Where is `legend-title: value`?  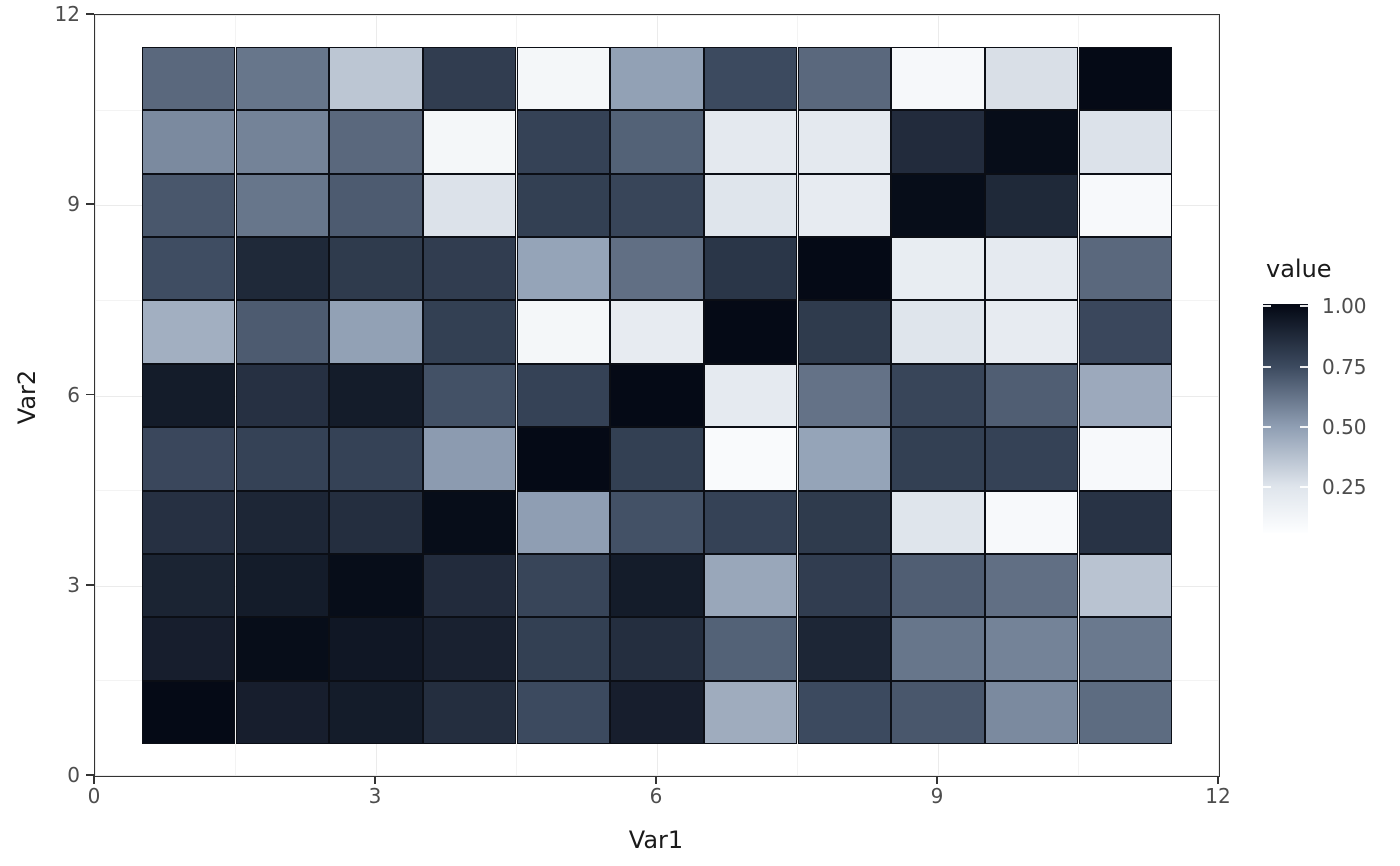 legend-title: value is located at coordinates (1299, 269).